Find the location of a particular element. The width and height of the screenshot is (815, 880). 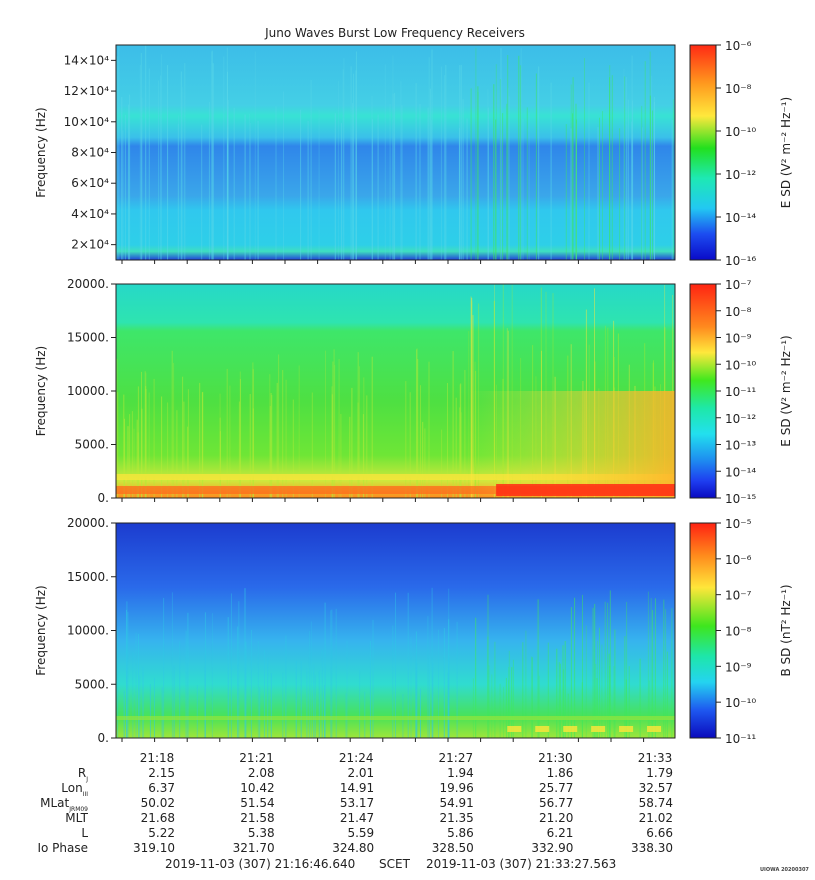

x-tick-label: 21:24 is located at coordinates (356, 758).